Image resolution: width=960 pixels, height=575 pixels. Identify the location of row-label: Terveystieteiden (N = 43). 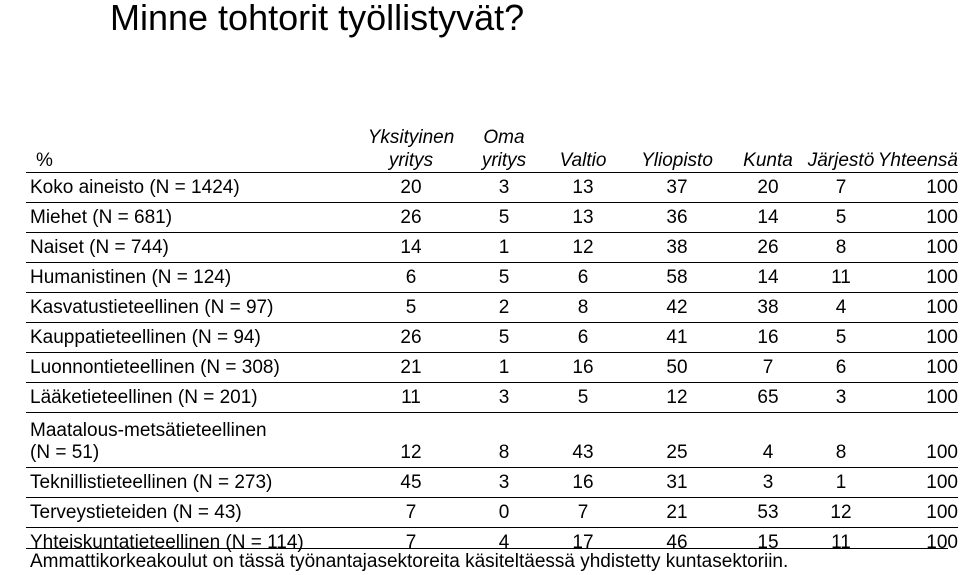
(191, 512).